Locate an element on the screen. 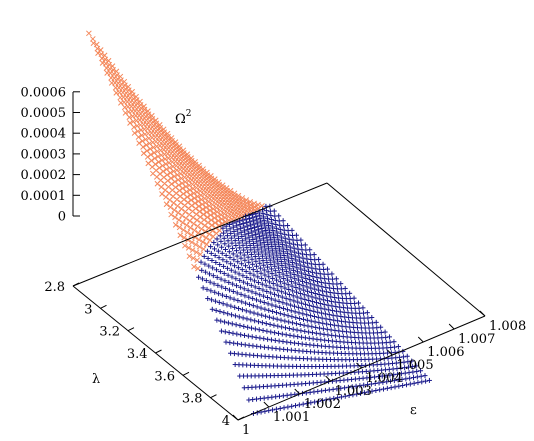 This screenshot has height=441, width=534. x-tick-label: 1.004 is located at coordinates (384, 378).